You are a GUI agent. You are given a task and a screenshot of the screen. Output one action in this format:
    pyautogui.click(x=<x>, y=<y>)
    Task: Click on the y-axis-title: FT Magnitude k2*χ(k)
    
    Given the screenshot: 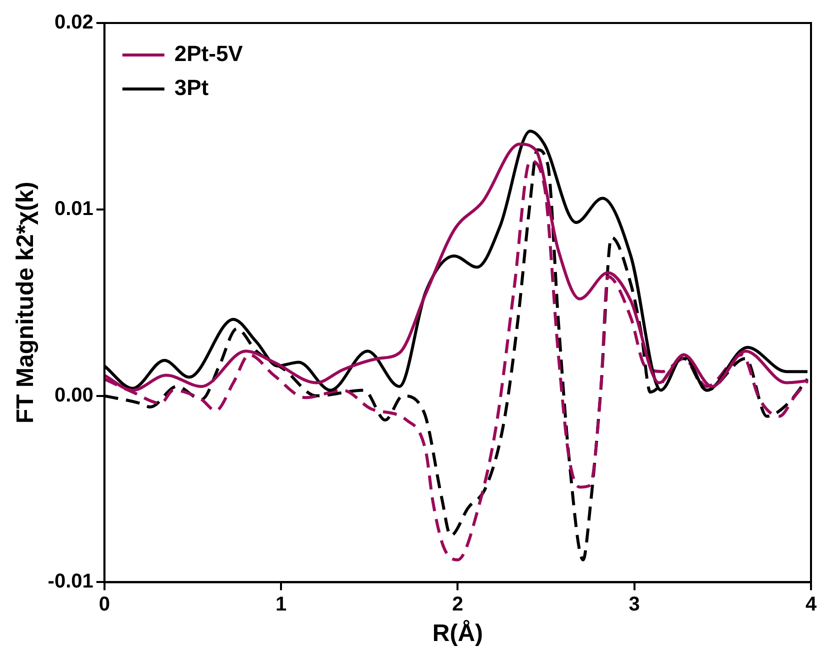 What is the action you would take?
    pyautogui.click(x=26, y=303)
    